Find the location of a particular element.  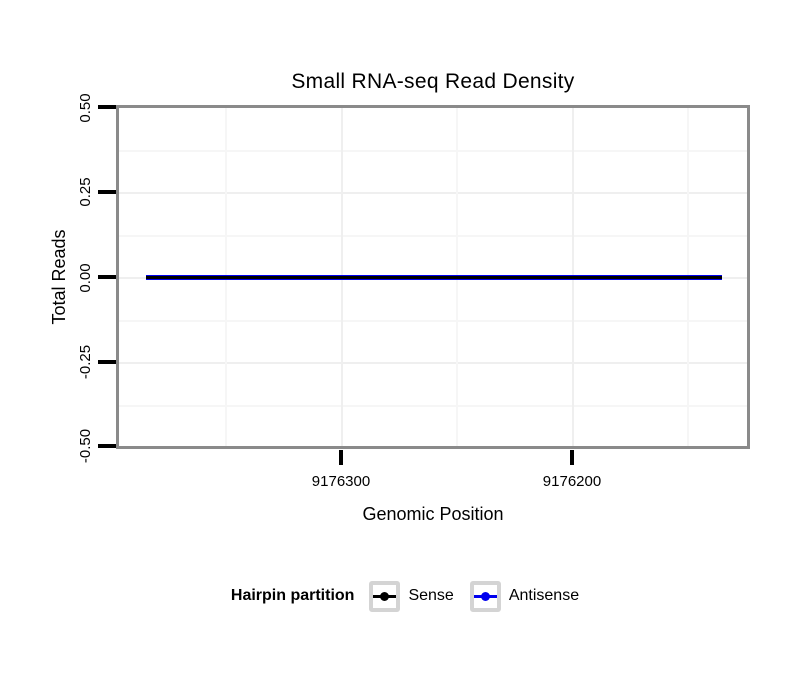

legend-item-sense: Sense is located at coordinates (411, 596).